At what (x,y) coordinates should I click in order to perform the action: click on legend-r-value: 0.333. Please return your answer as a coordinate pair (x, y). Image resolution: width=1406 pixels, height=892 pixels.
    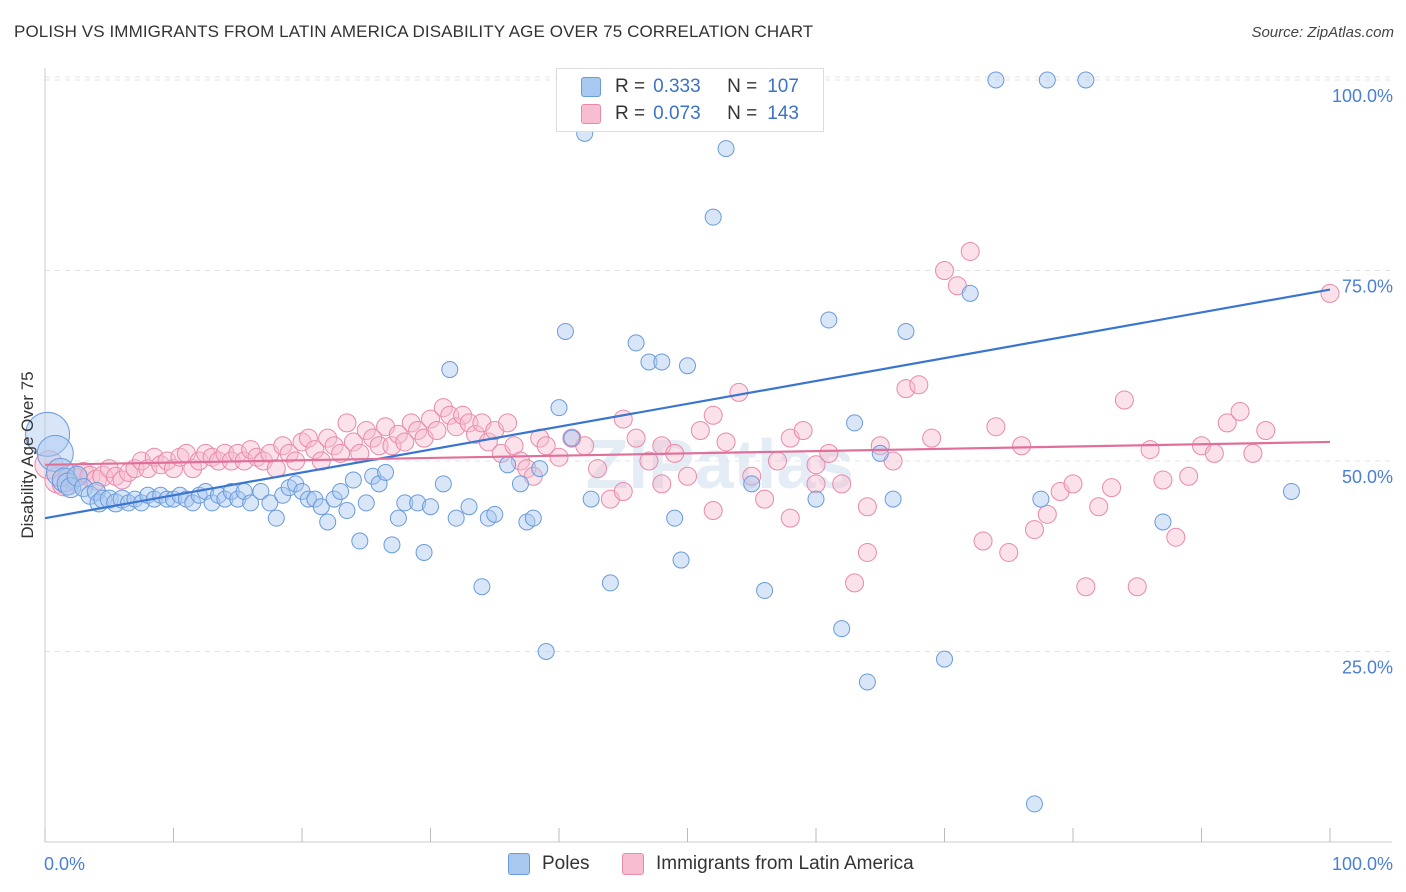
    Looking at the image, I should click on (677, 86).